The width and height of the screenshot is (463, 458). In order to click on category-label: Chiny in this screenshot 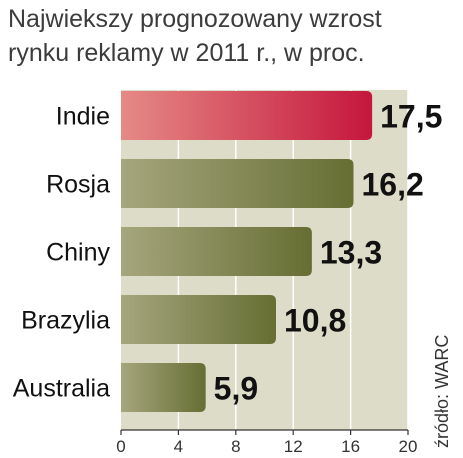, I will do `click(78, 253)`.